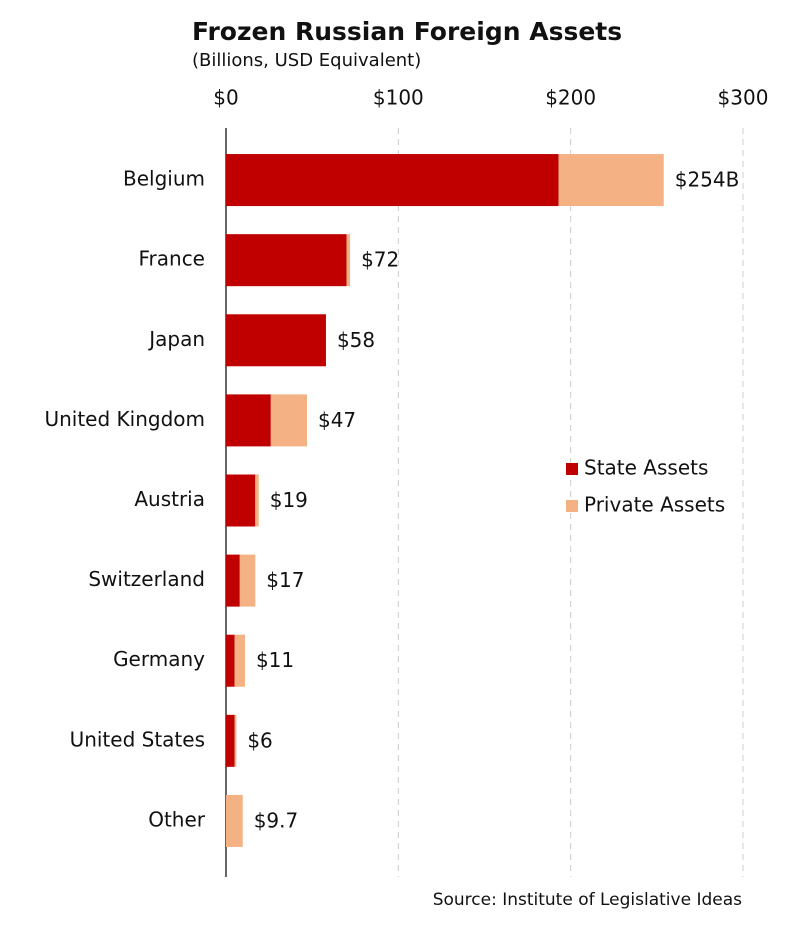 The image size is (800, 930). What do you see at coordinates (654, 505) in the screenshot?
I see `legend-label: Private Assets` at bounding box center [654, 505].